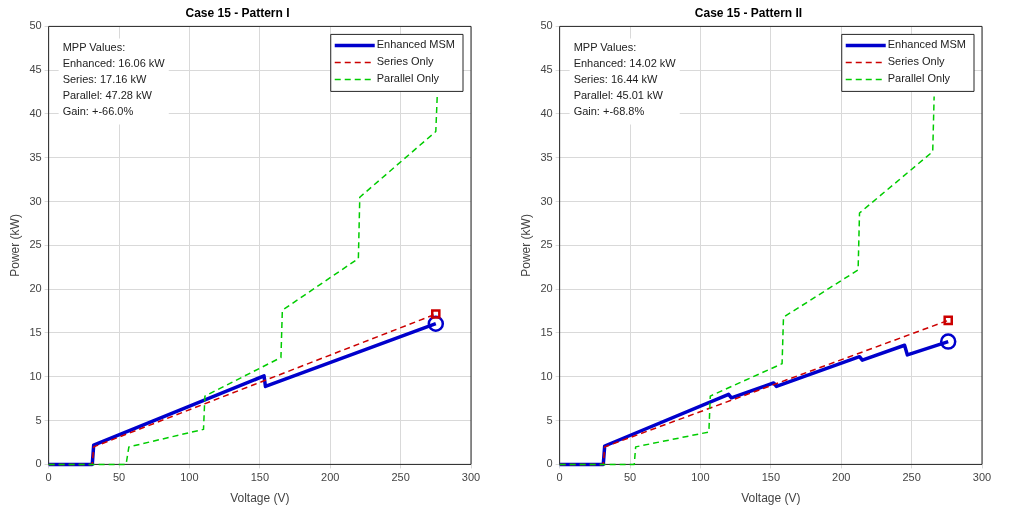 This screenshot has width=1023, height=510. I want to click on annotation: Series: 17.16 kW, so click(105, 78).